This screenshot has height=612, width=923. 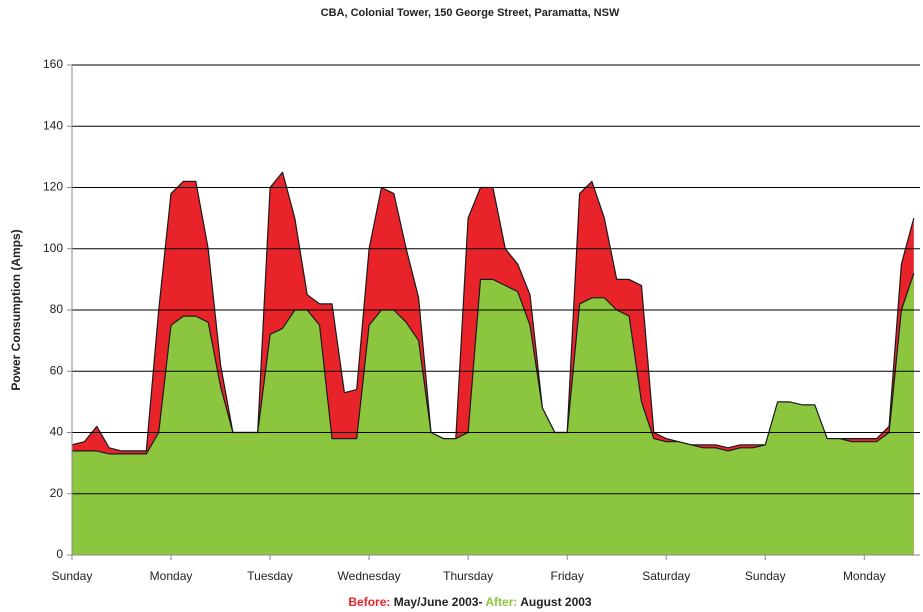 I want to click on legend-period: May/June 2003-, so click(x=438, y=602).